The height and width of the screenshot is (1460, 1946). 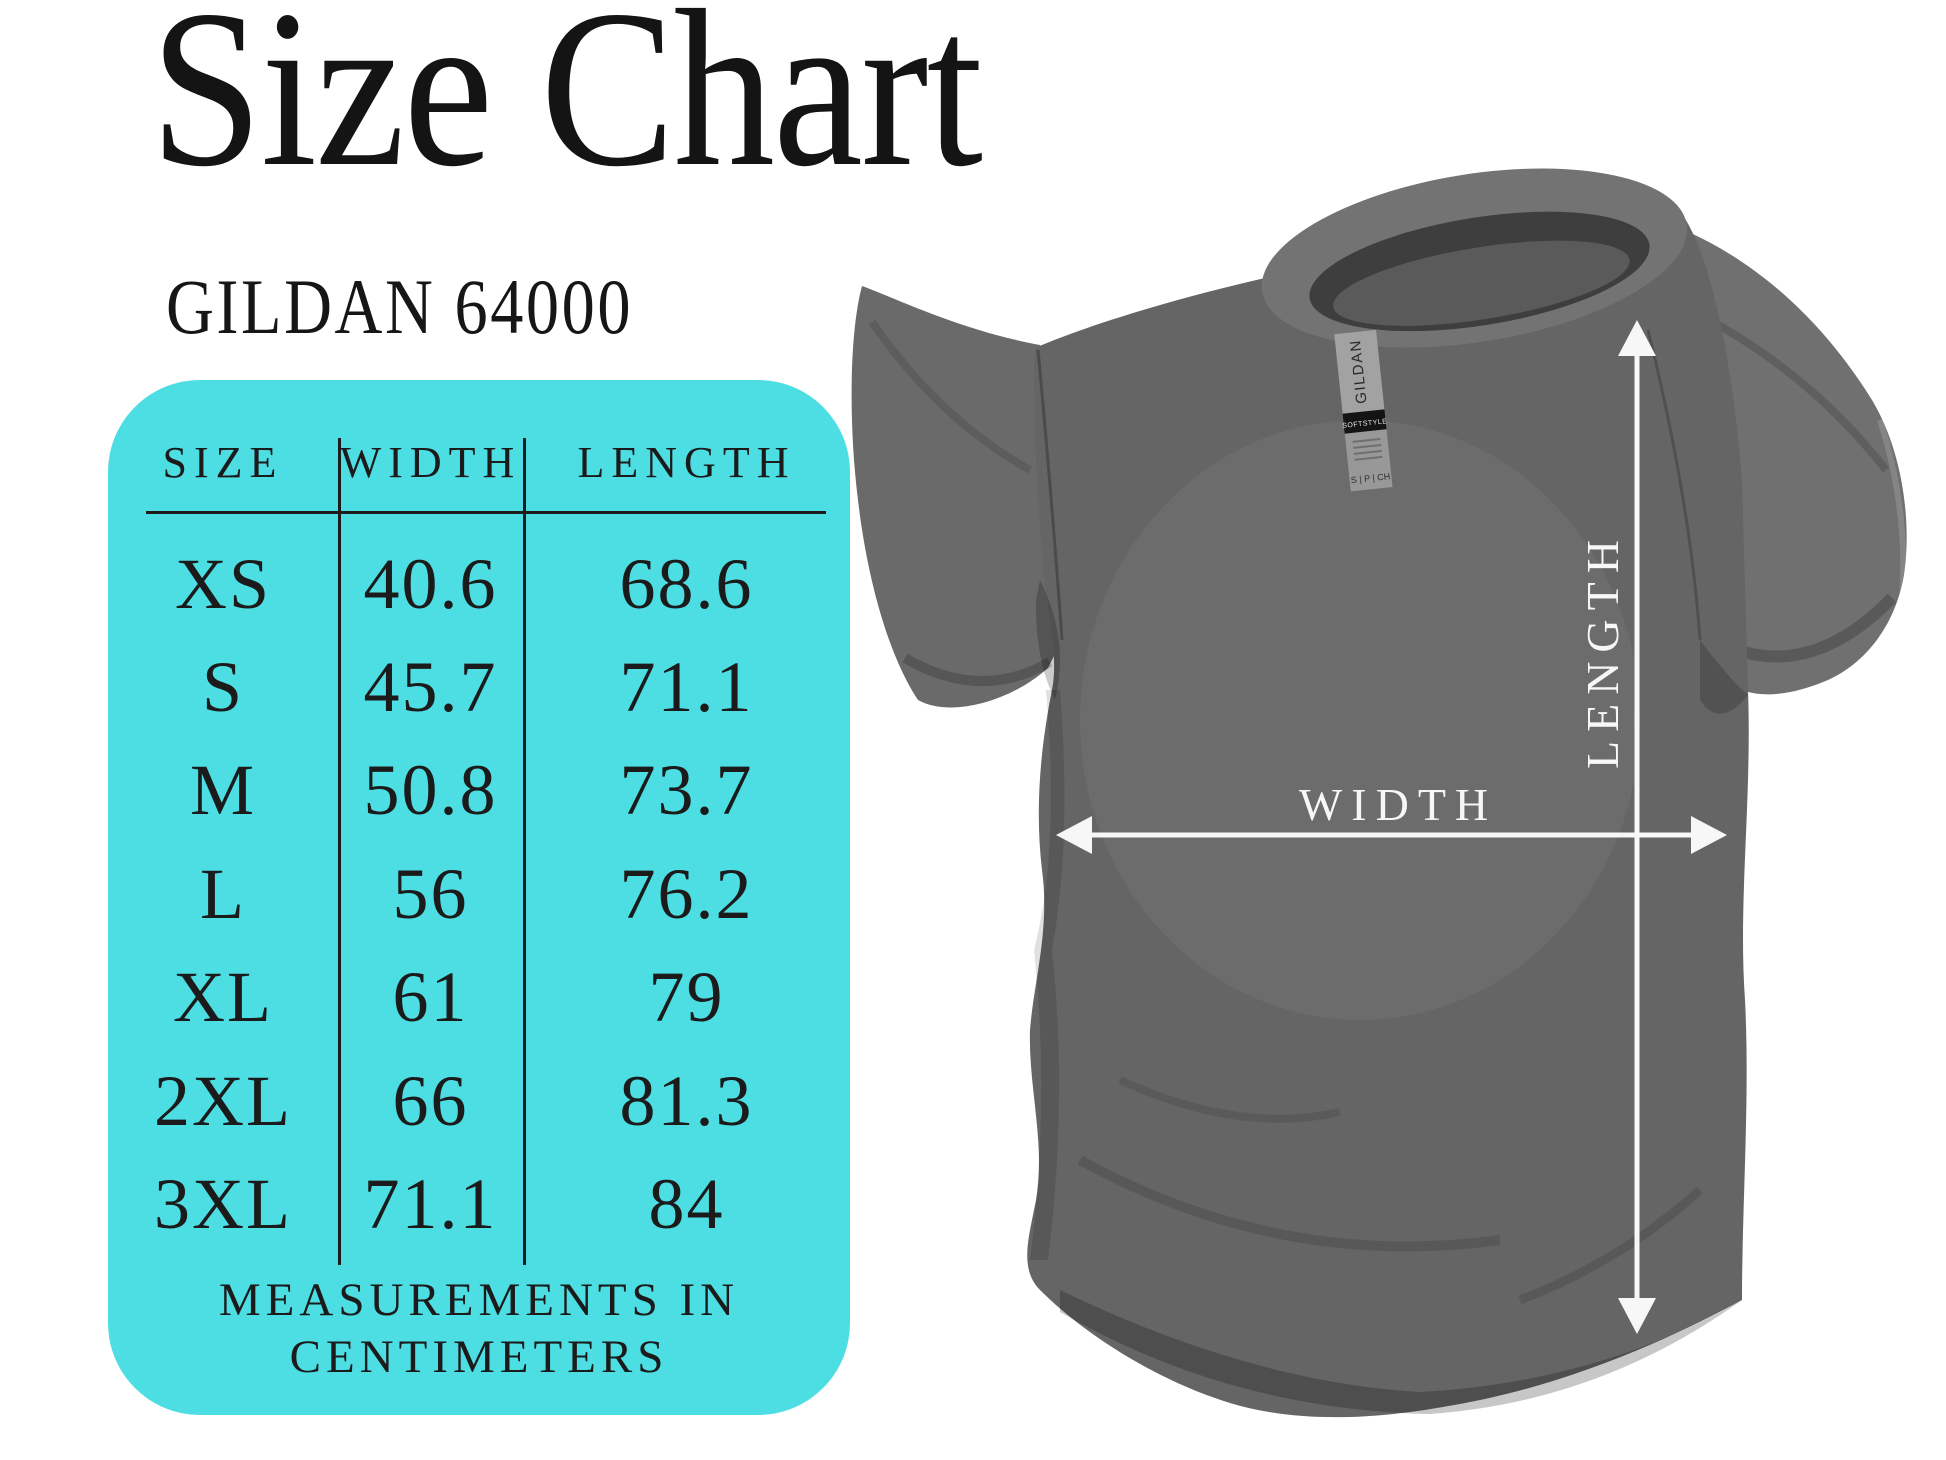 I want to click on table-row: M 50.8 73.7, so click(x=479, y=790).